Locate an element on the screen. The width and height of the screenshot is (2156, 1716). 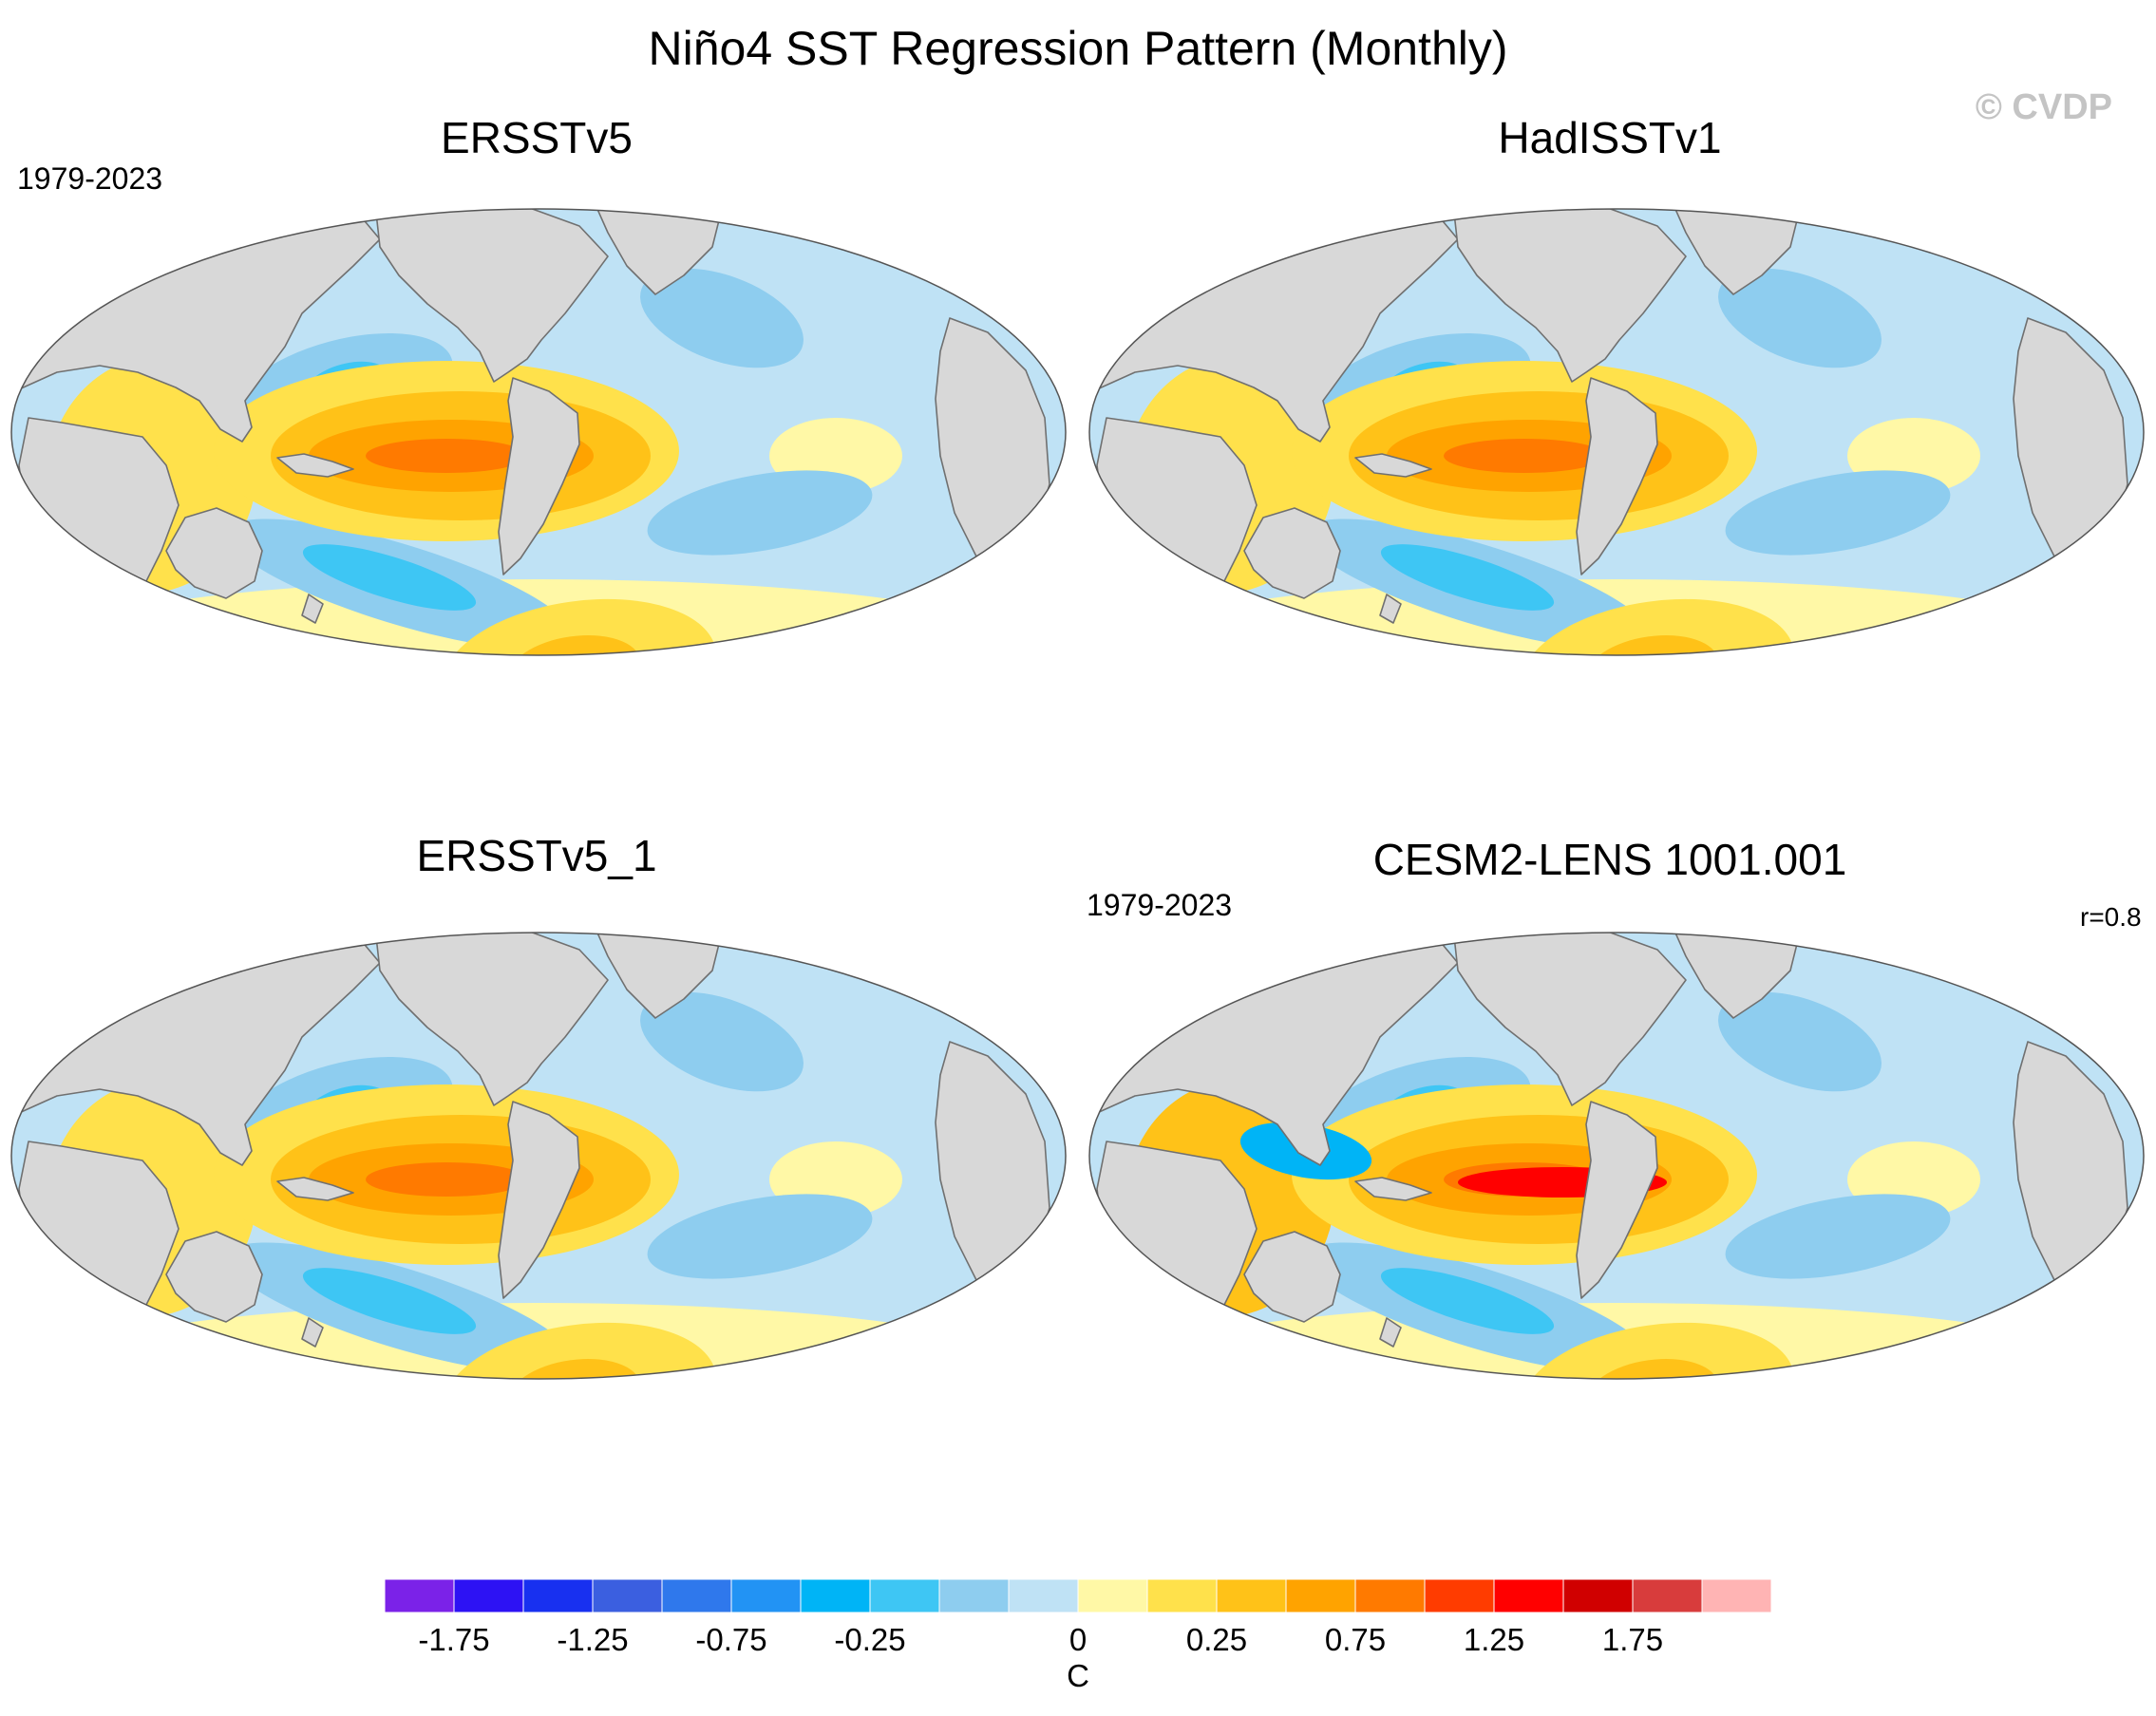
panel-title-ersstv5: ERSSTv5 is located at coordinates (537, 137).